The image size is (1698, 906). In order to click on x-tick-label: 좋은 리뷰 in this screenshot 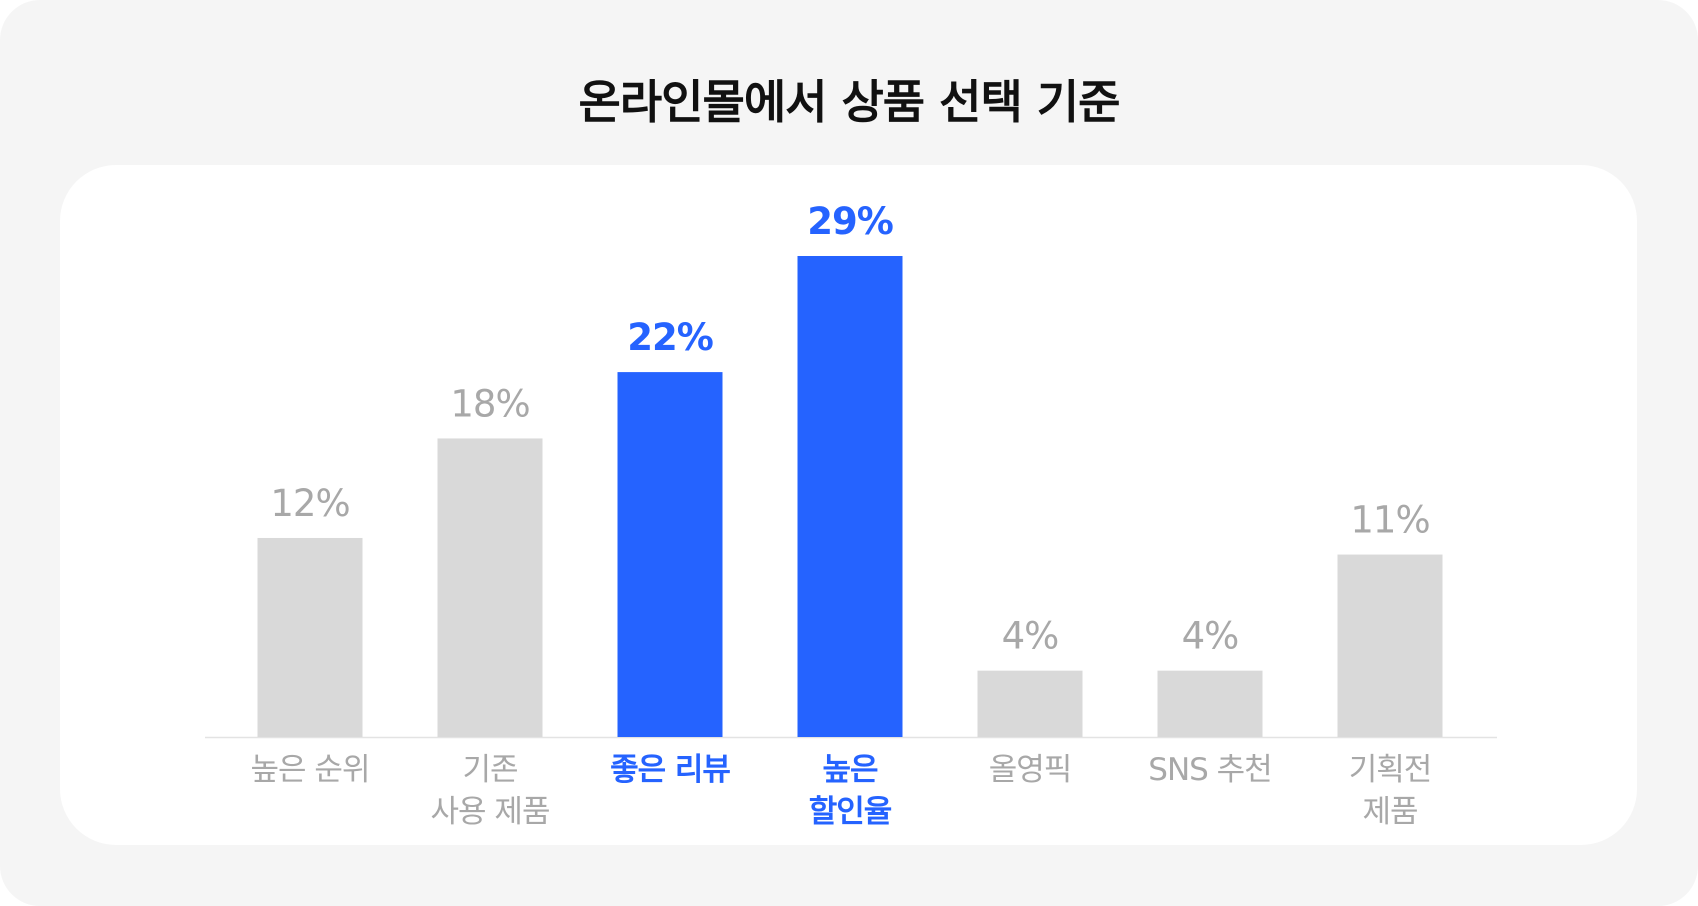, I will do `click(670, 770)`.